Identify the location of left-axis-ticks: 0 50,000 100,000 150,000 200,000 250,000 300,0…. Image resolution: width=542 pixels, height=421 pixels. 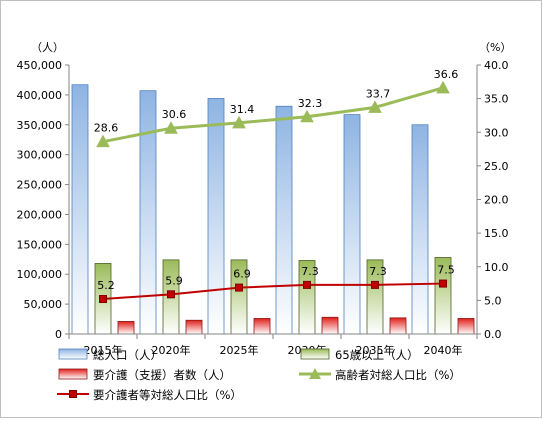
(43, 200).